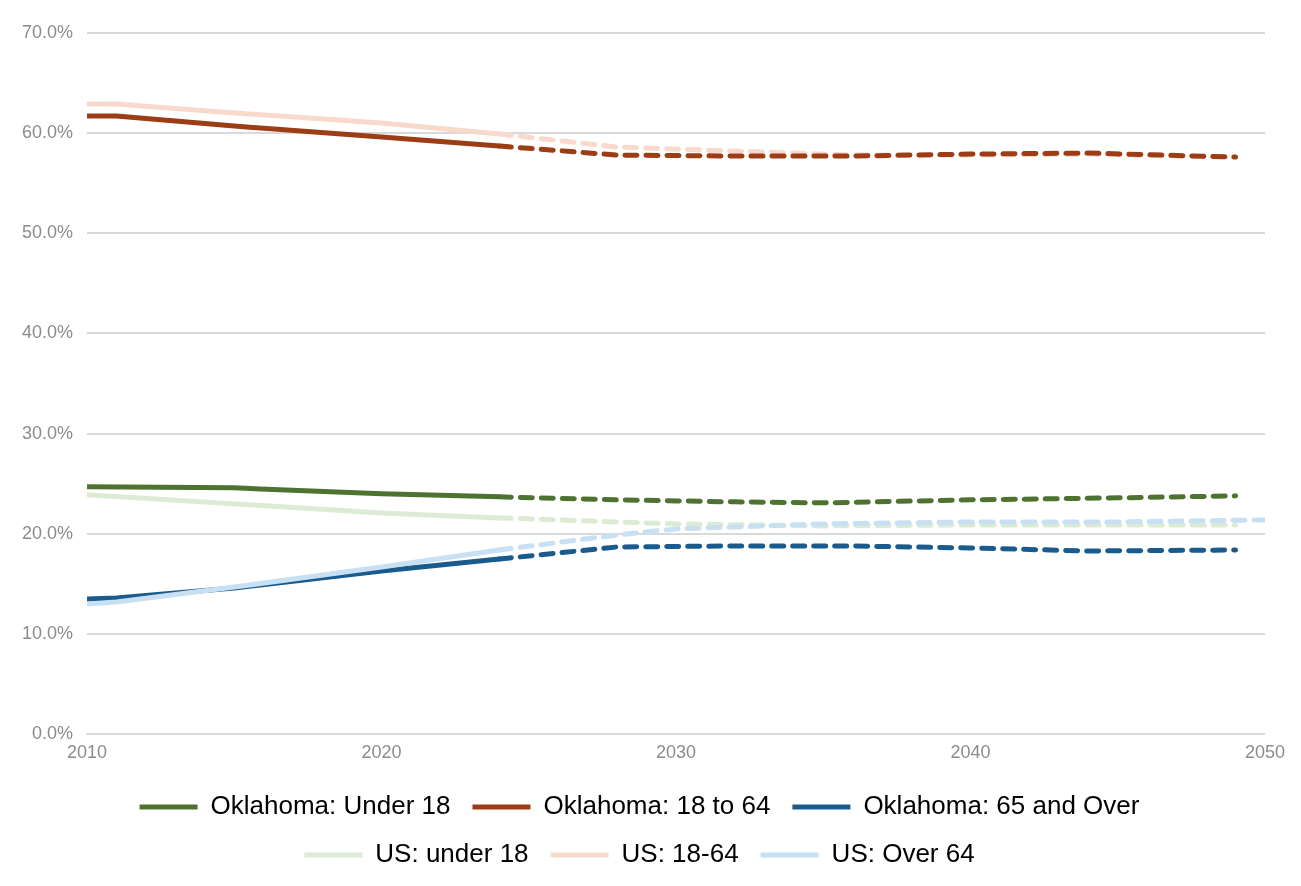  What do you see at coordinates (47, 532) in the screenshot?
I see `y-tick-label: 20.0%` at bounding box center [47, 532].